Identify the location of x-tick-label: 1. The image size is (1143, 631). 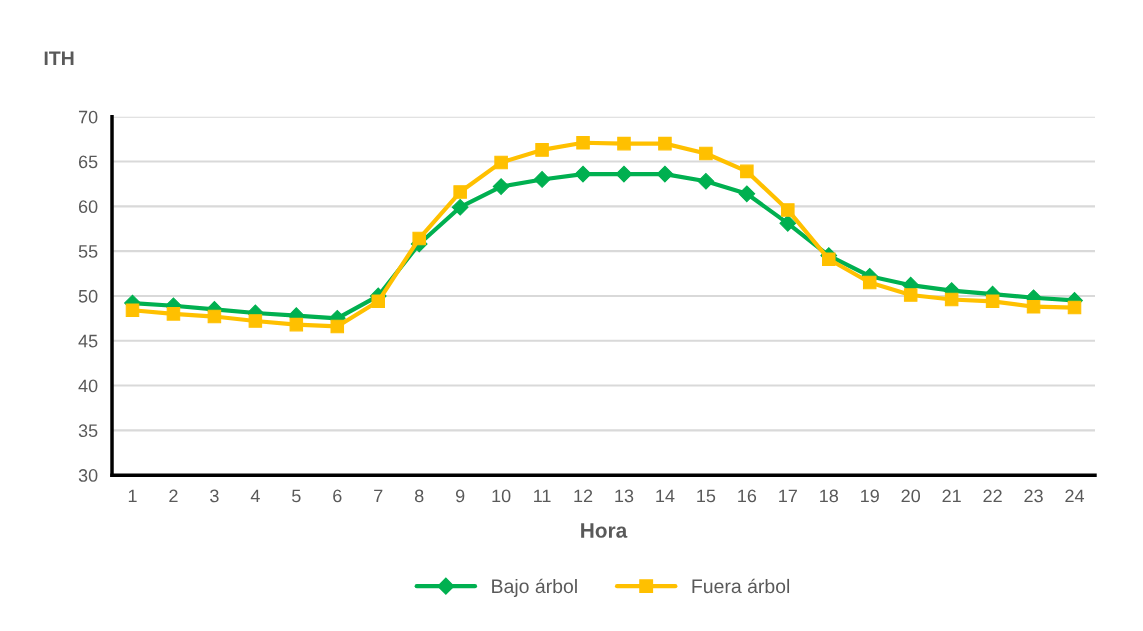
(132, 496).